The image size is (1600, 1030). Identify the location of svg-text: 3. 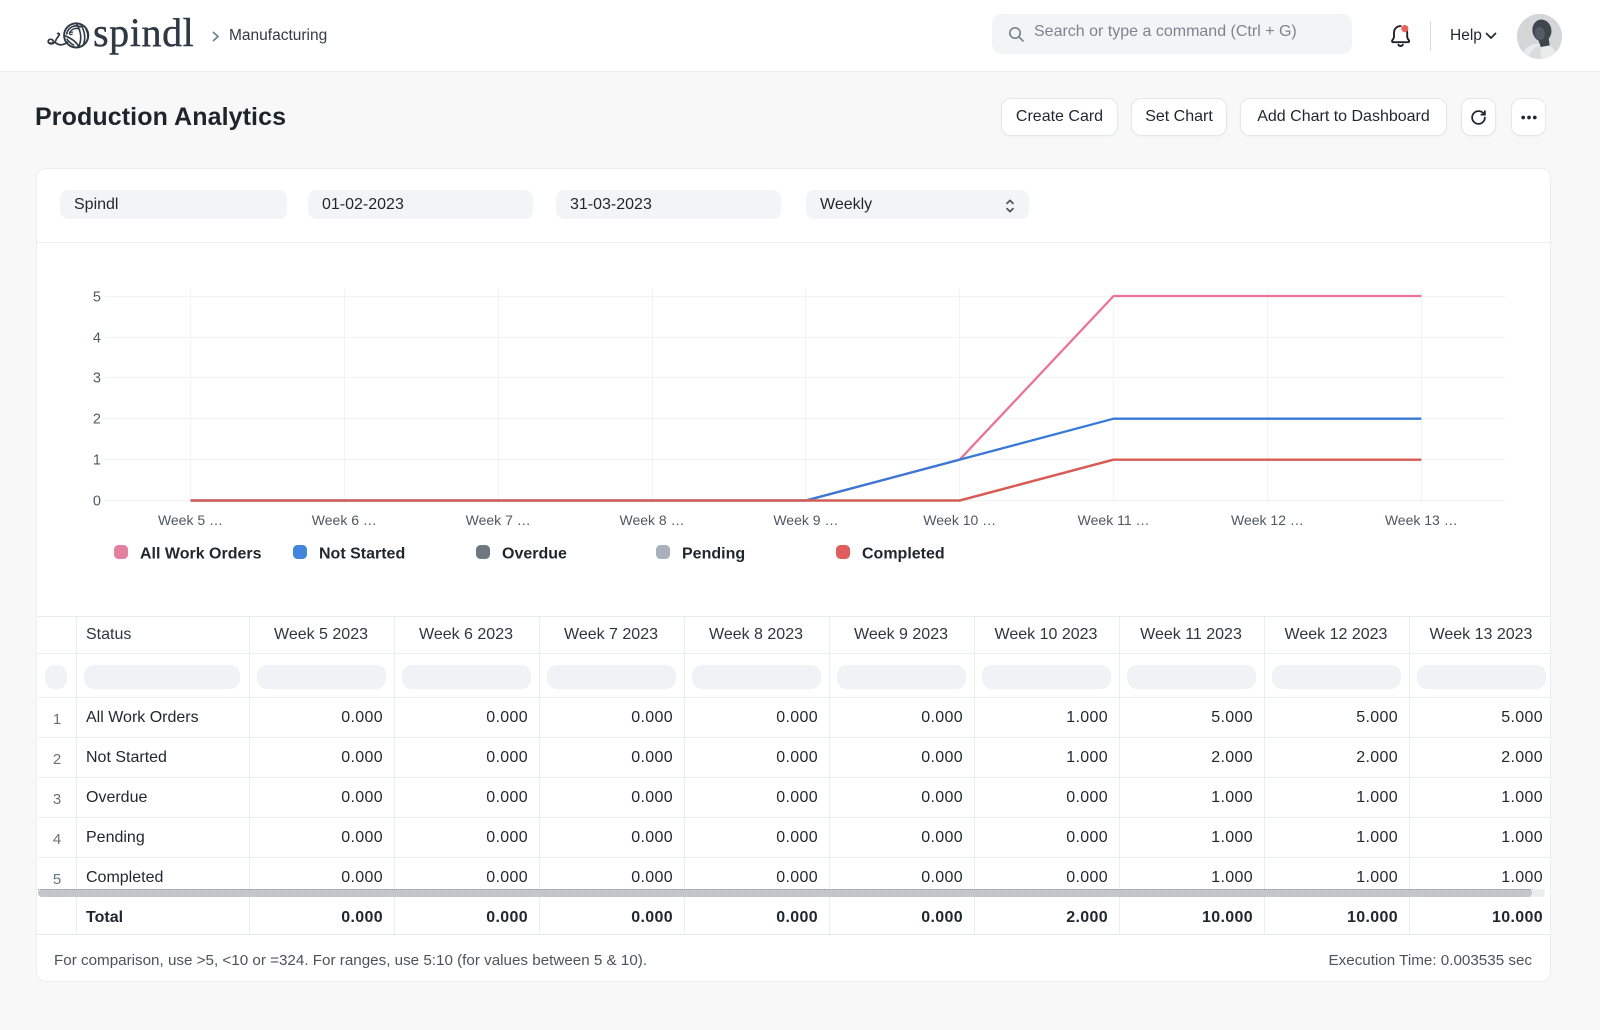
(97, 378).